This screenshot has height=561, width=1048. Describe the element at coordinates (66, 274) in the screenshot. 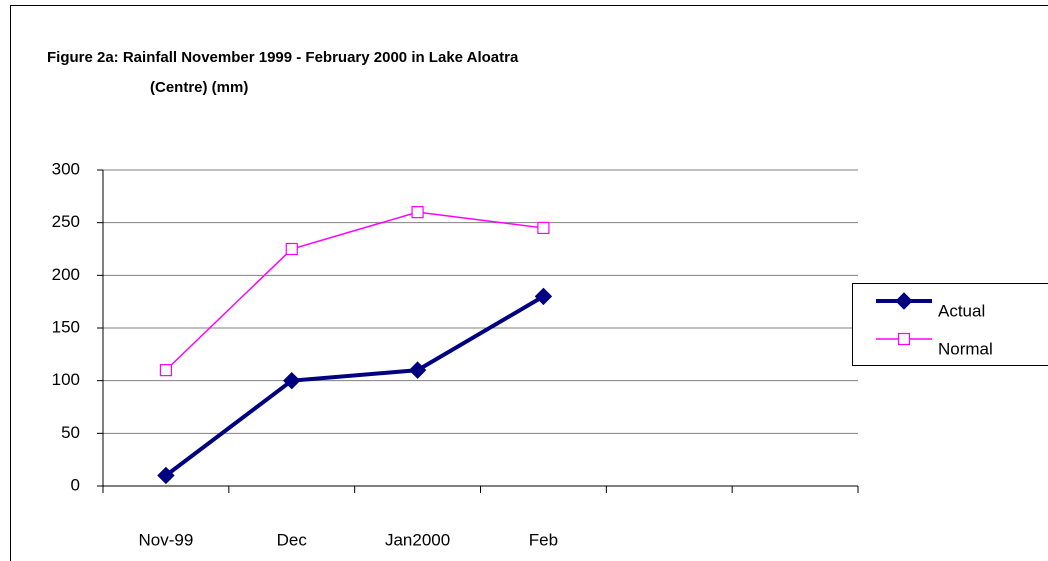

I see `y-tick-label: 200` at that location.